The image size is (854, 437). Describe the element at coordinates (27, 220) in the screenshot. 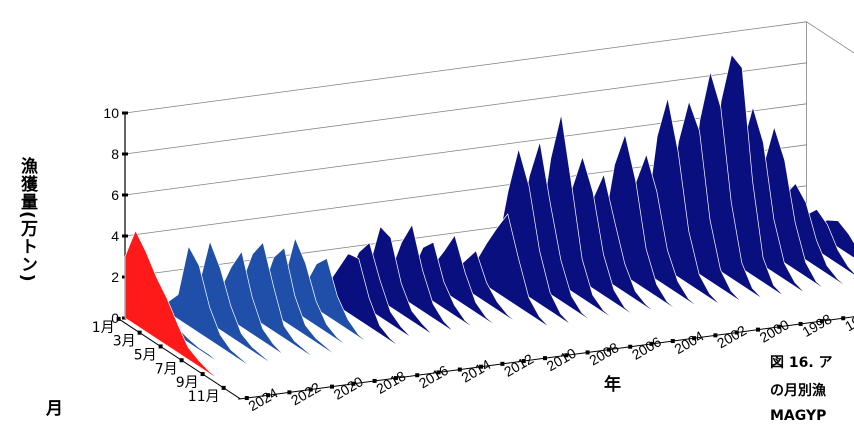

I see `y-axis-title: 漁獲量(万トン)` at that location.